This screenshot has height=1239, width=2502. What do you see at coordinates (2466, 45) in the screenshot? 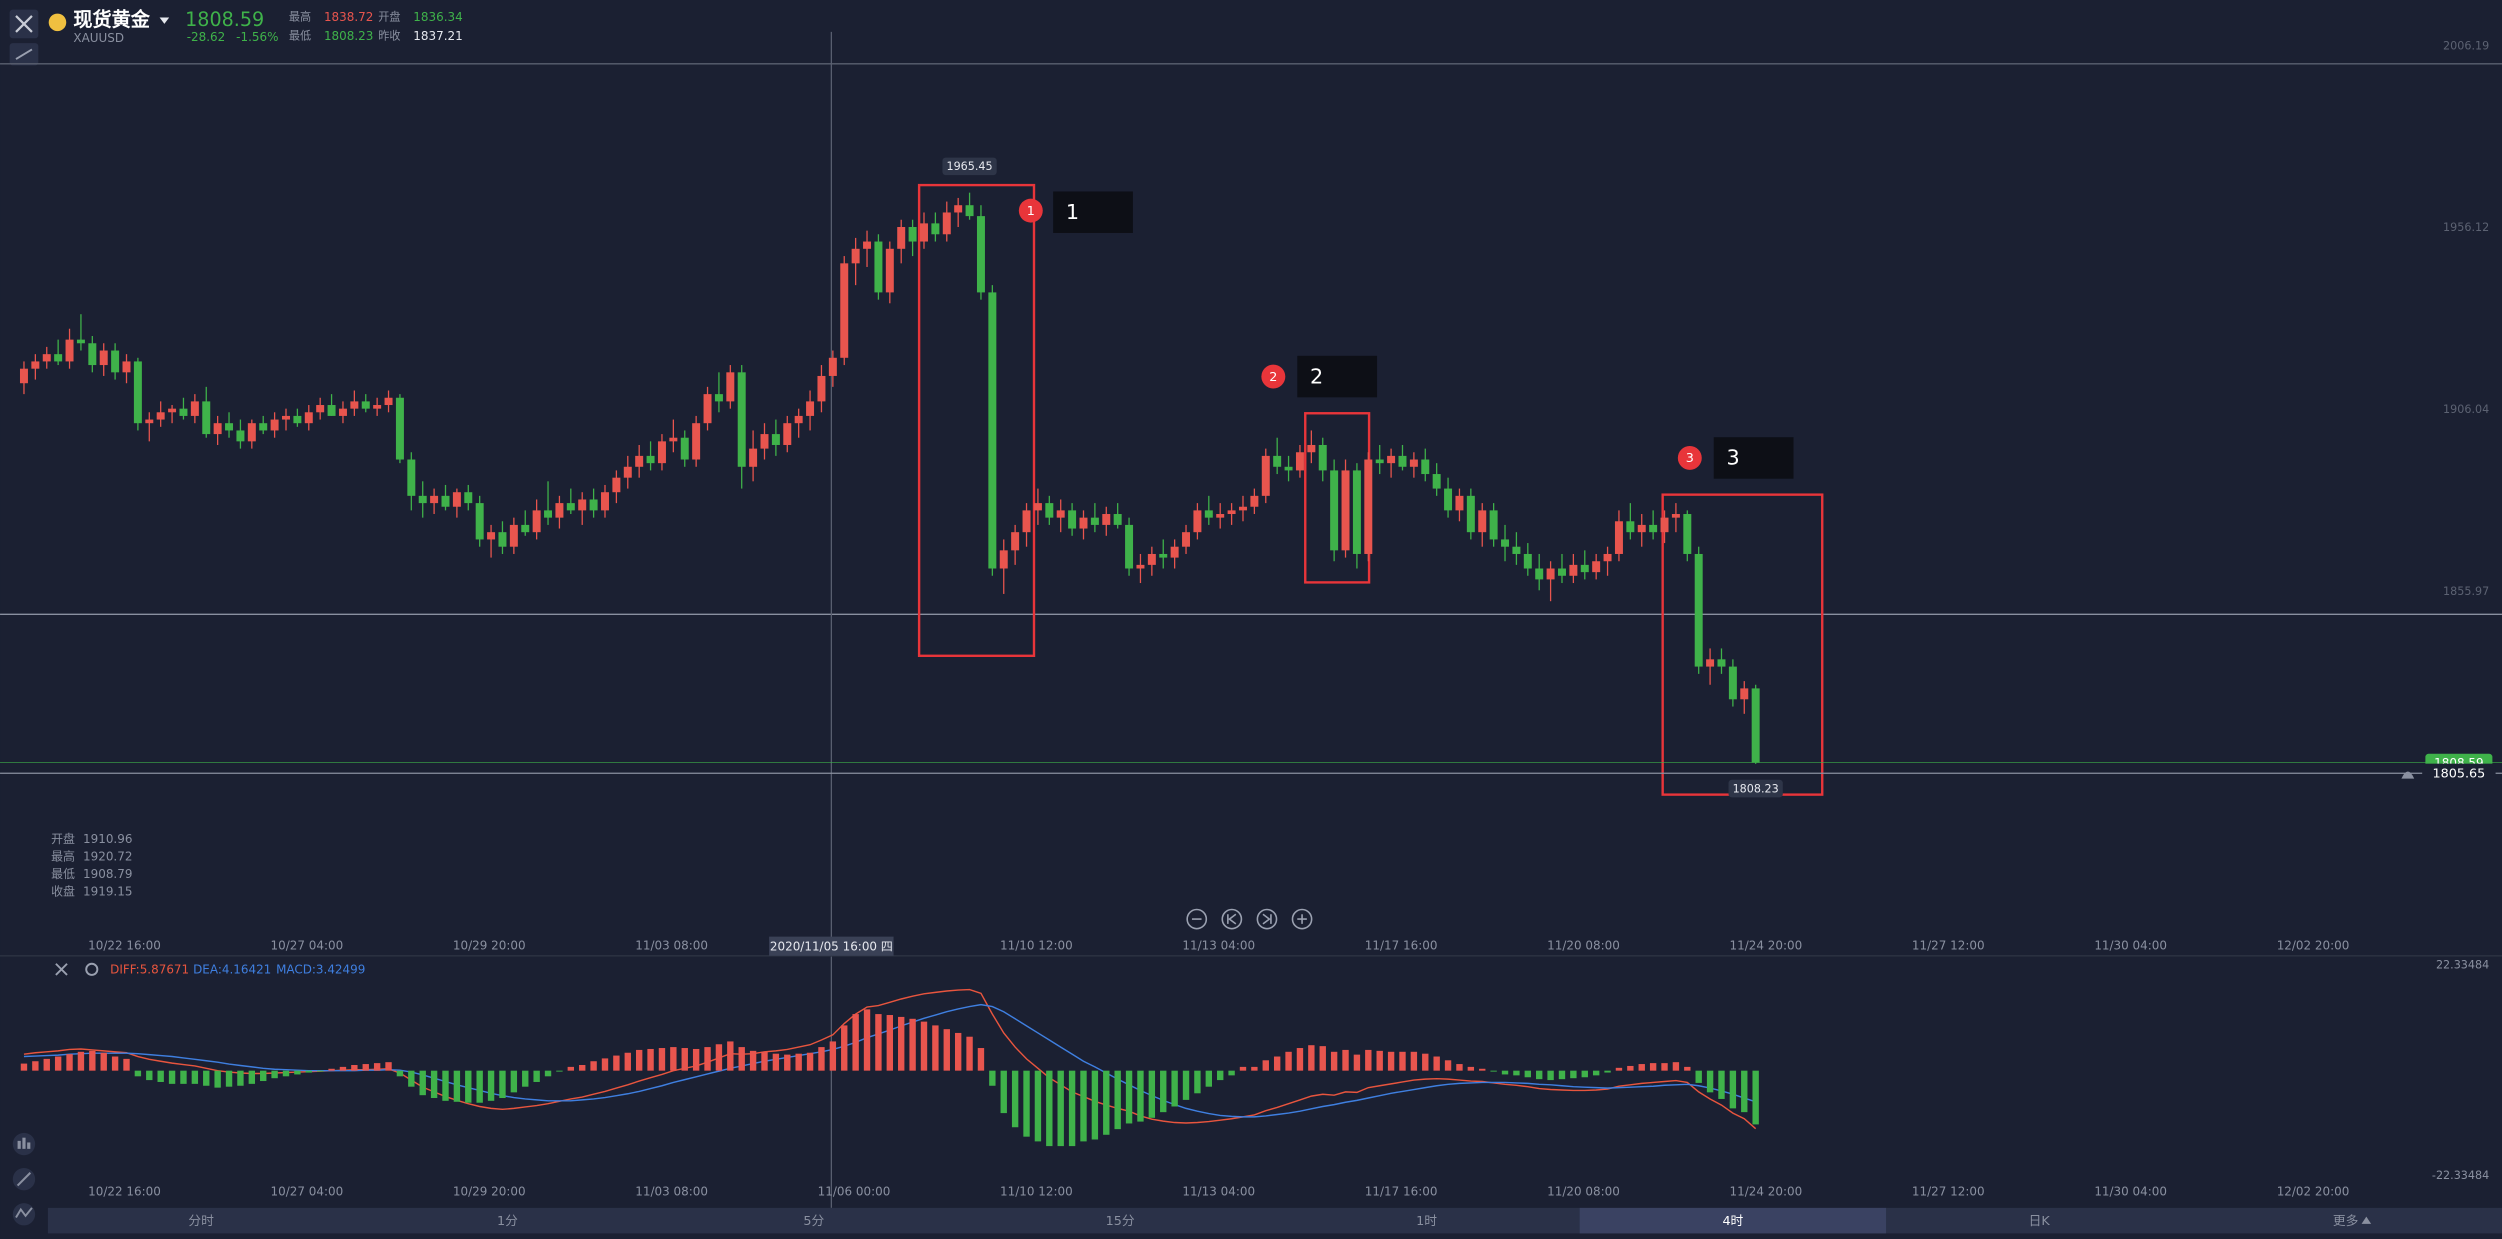
I see `y-tick-label: 2006.19` at bounding box center [2466, 45].